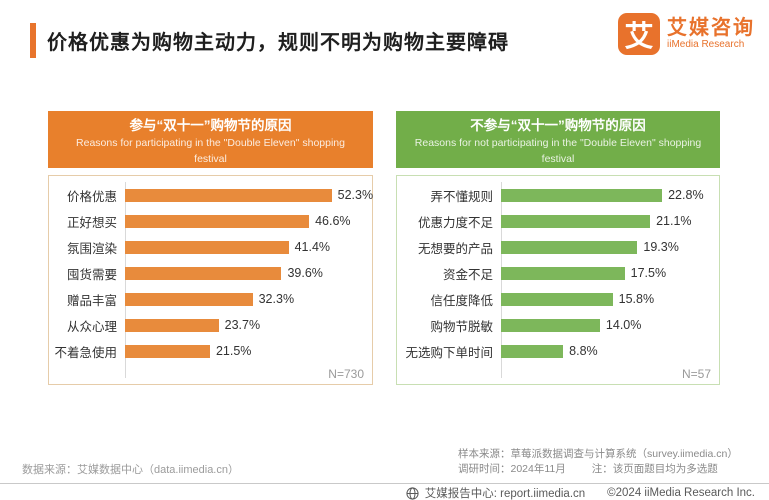 The image size is (769, 500). I want to click on bar-category-label: 无选购下单时间, so click(449, 352).